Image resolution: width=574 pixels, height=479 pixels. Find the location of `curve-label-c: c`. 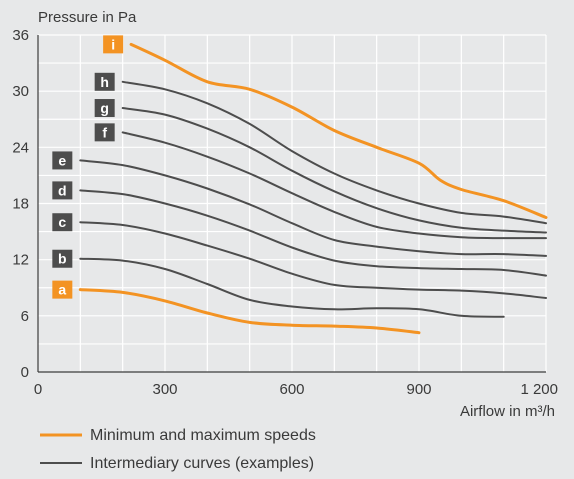

curve-label-c: c is located at coordinates (62, 222).